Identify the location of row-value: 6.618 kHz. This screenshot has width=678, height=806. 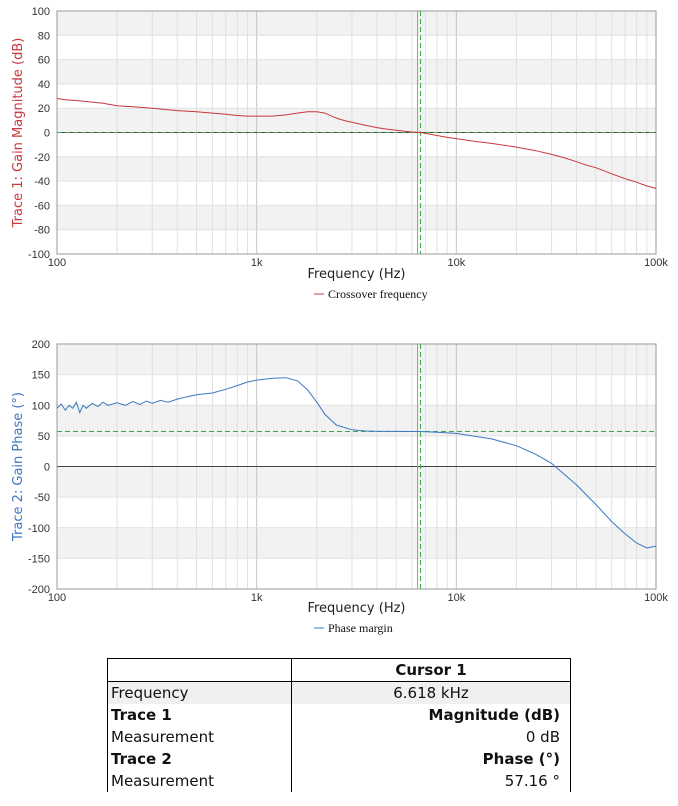
(431, 692).